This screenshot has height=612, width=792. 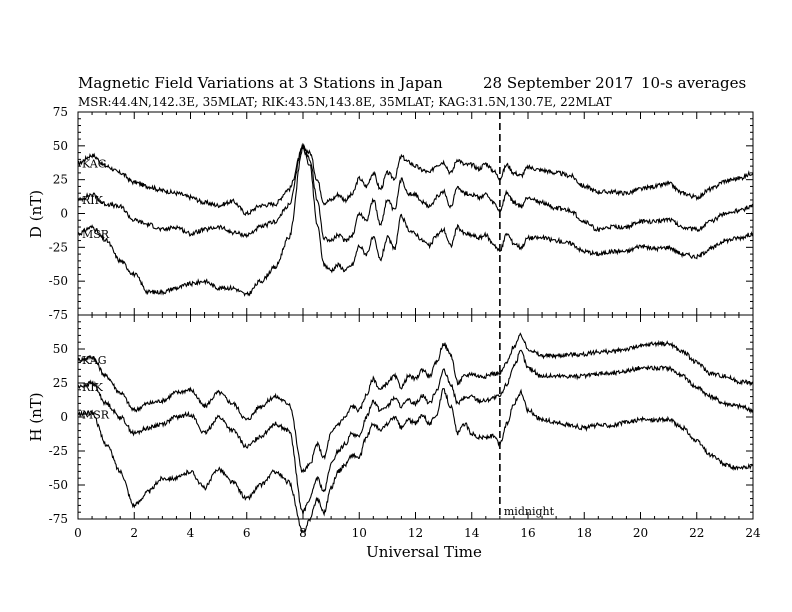 I want to click on x-tick-label: 8, so click(x=303, y=533).